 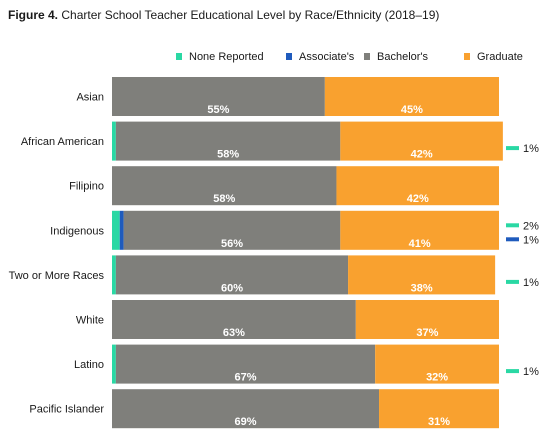 What do you see at coordinates (33, 15) in the screenshot?
I see `figure-number: Figure 4.` at bounding box center [33, 15].